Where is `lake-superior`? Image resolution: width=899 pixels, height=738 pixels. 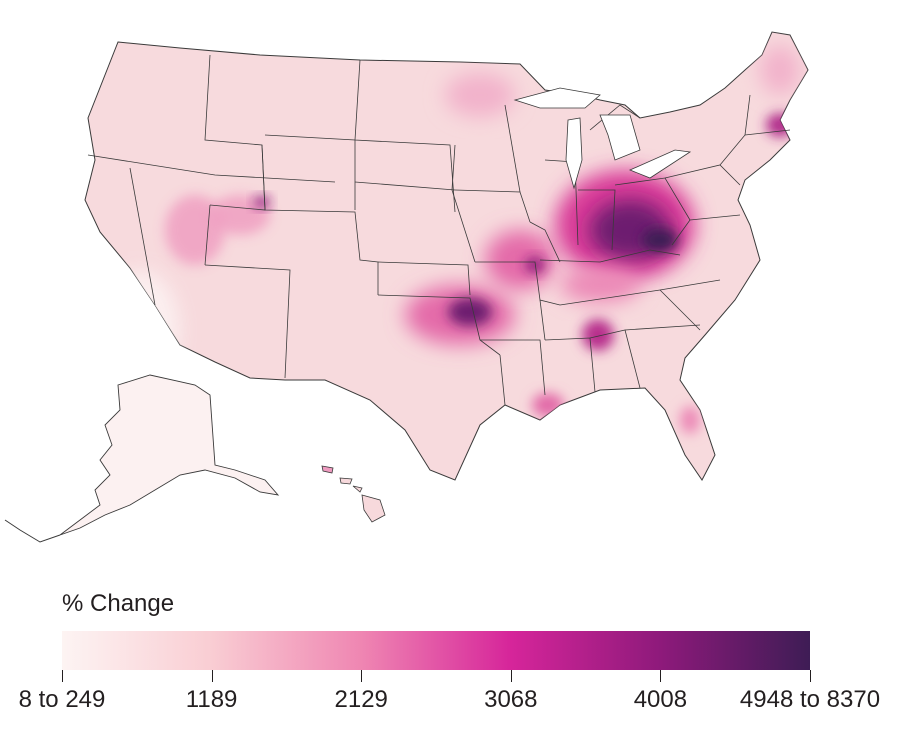 lake-superior is located at coordinates (557, 98).